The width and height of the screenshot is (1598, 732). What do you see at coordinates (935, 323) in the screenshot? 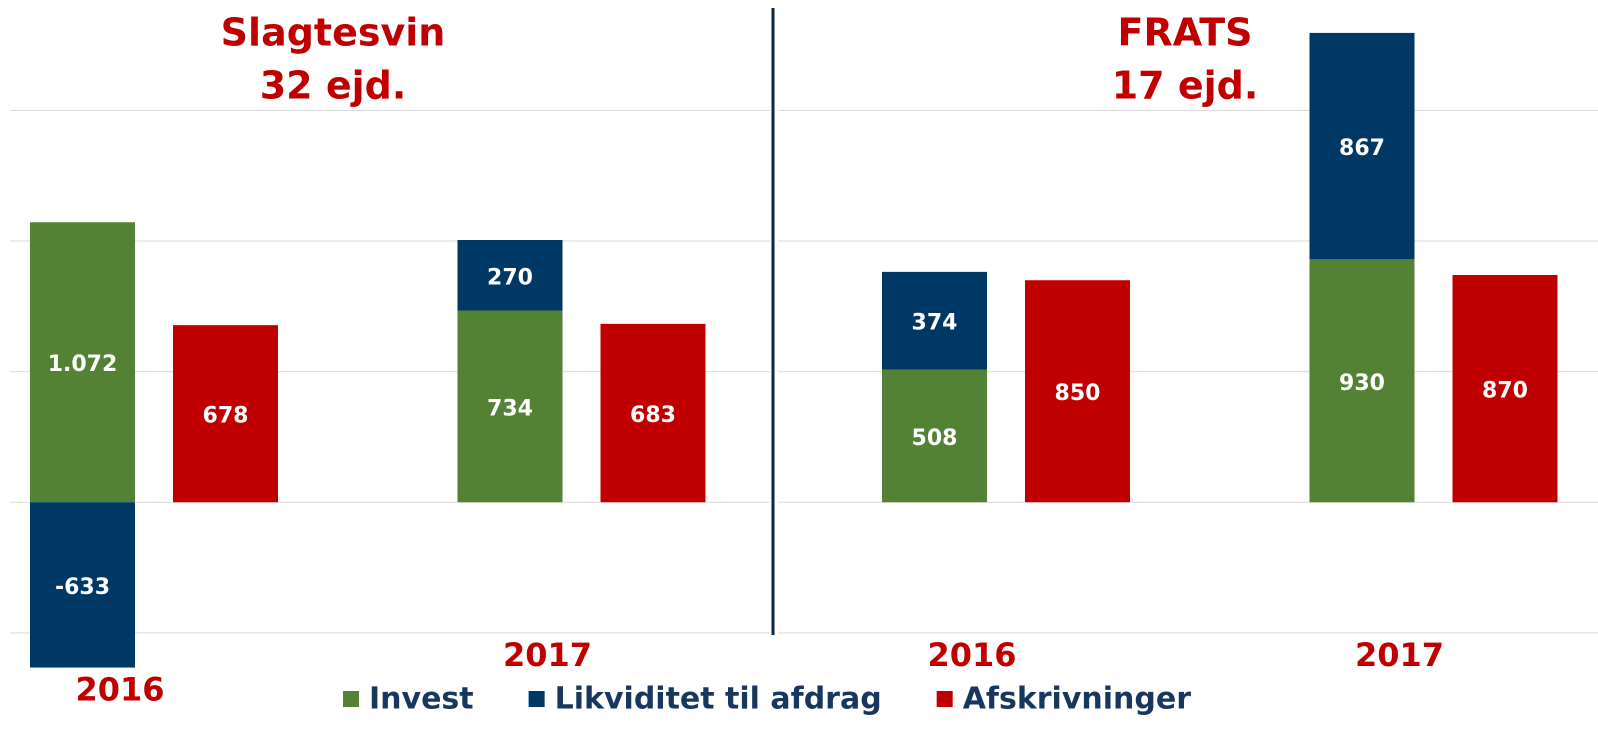
I see `data-label: 374` at bounding box center [935, 323].